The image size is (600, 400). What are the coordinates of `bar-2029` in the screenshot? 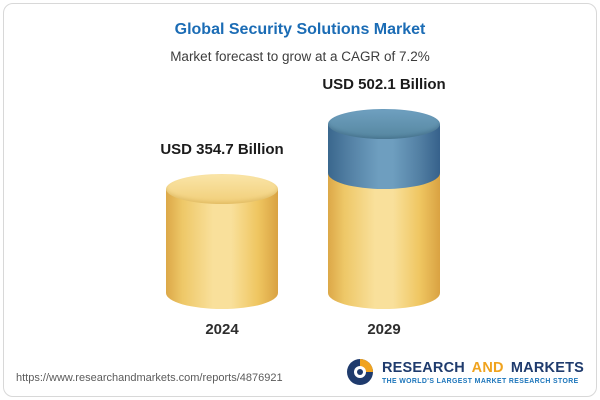 It's located at (384, 209).